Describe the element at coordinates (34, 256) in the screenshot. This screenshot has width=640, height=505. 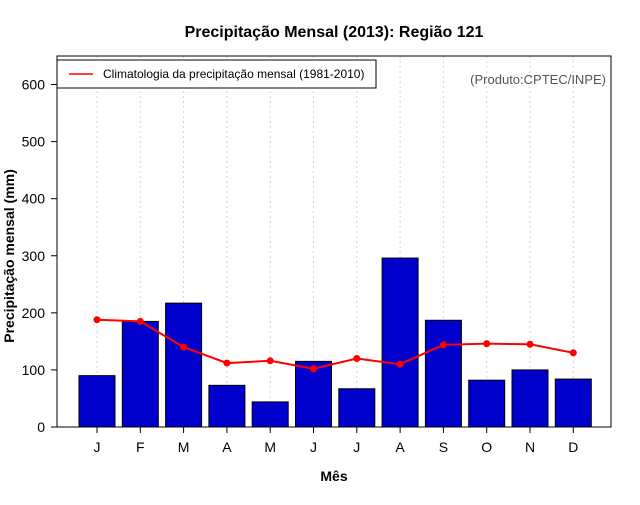
I see `y-tick-label-3: 300` at that location.